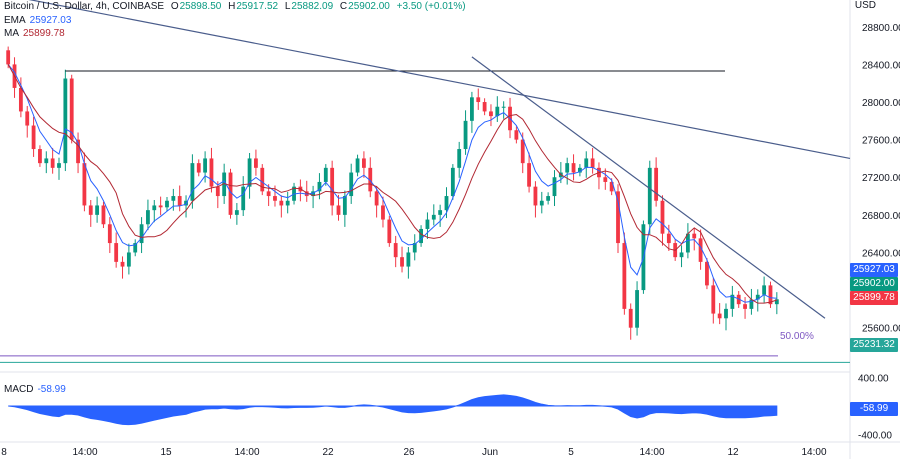 This screenshot has width=900, height=459. What do you see at coordinates (4, 452) in the screenshot?
I see `time-tick-label: 8` at bounding box center [4, 452].